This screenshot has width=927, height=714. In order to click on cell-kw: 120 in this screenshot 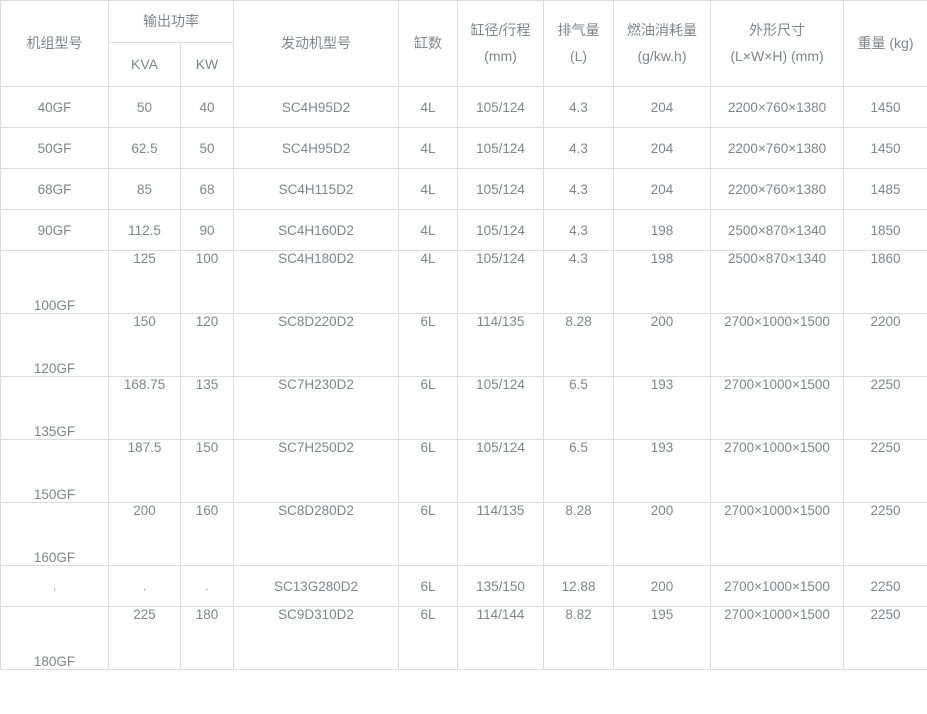, I will do `click(207, 345)`.